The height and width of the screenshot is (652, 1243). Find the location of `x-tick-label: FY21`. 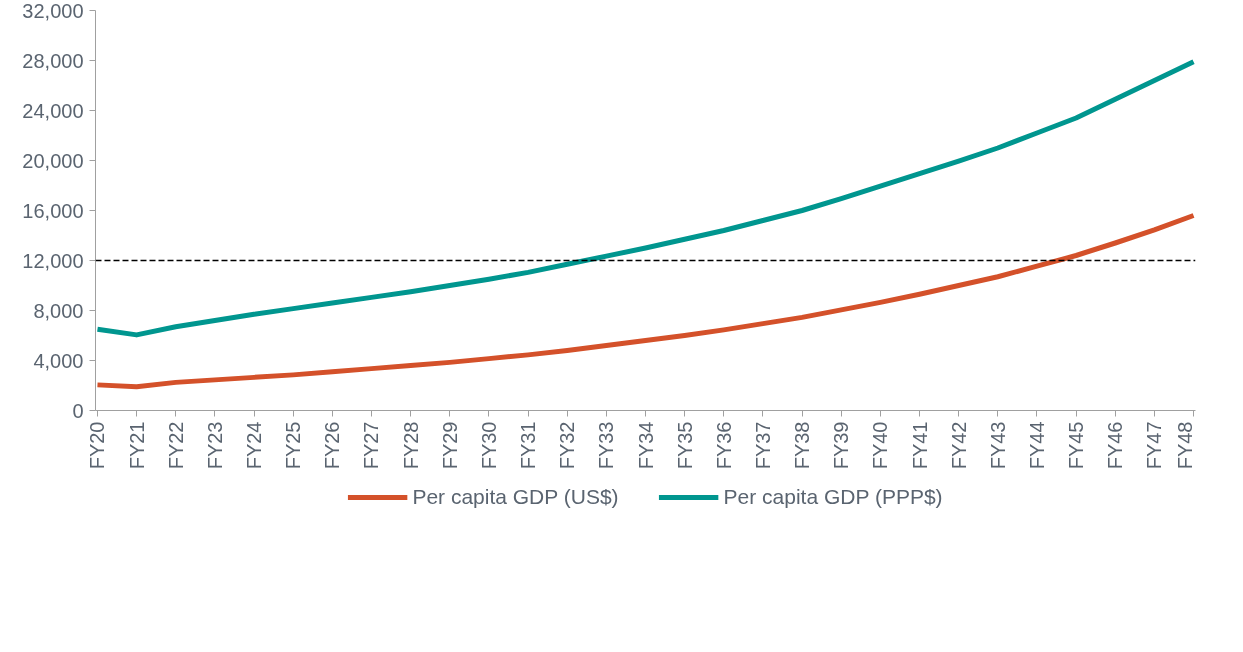

x-tick-label: FY21 is located at coordinates (136, 445).